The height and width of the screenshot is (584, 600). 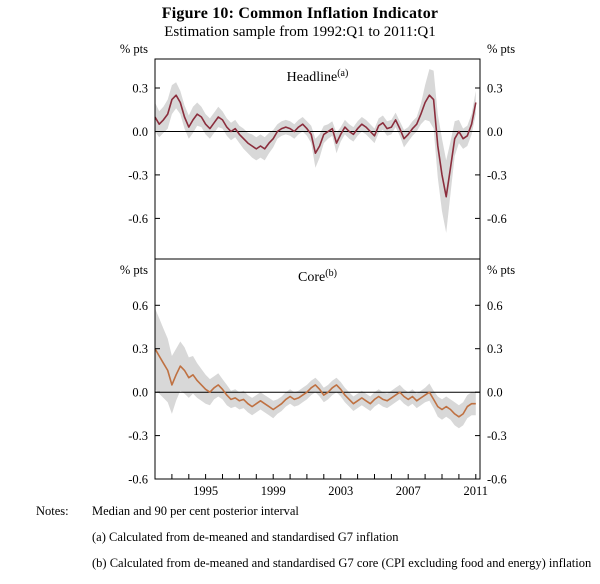 I want to click on x-tick-label: 2003, so click(x=340, y=491).